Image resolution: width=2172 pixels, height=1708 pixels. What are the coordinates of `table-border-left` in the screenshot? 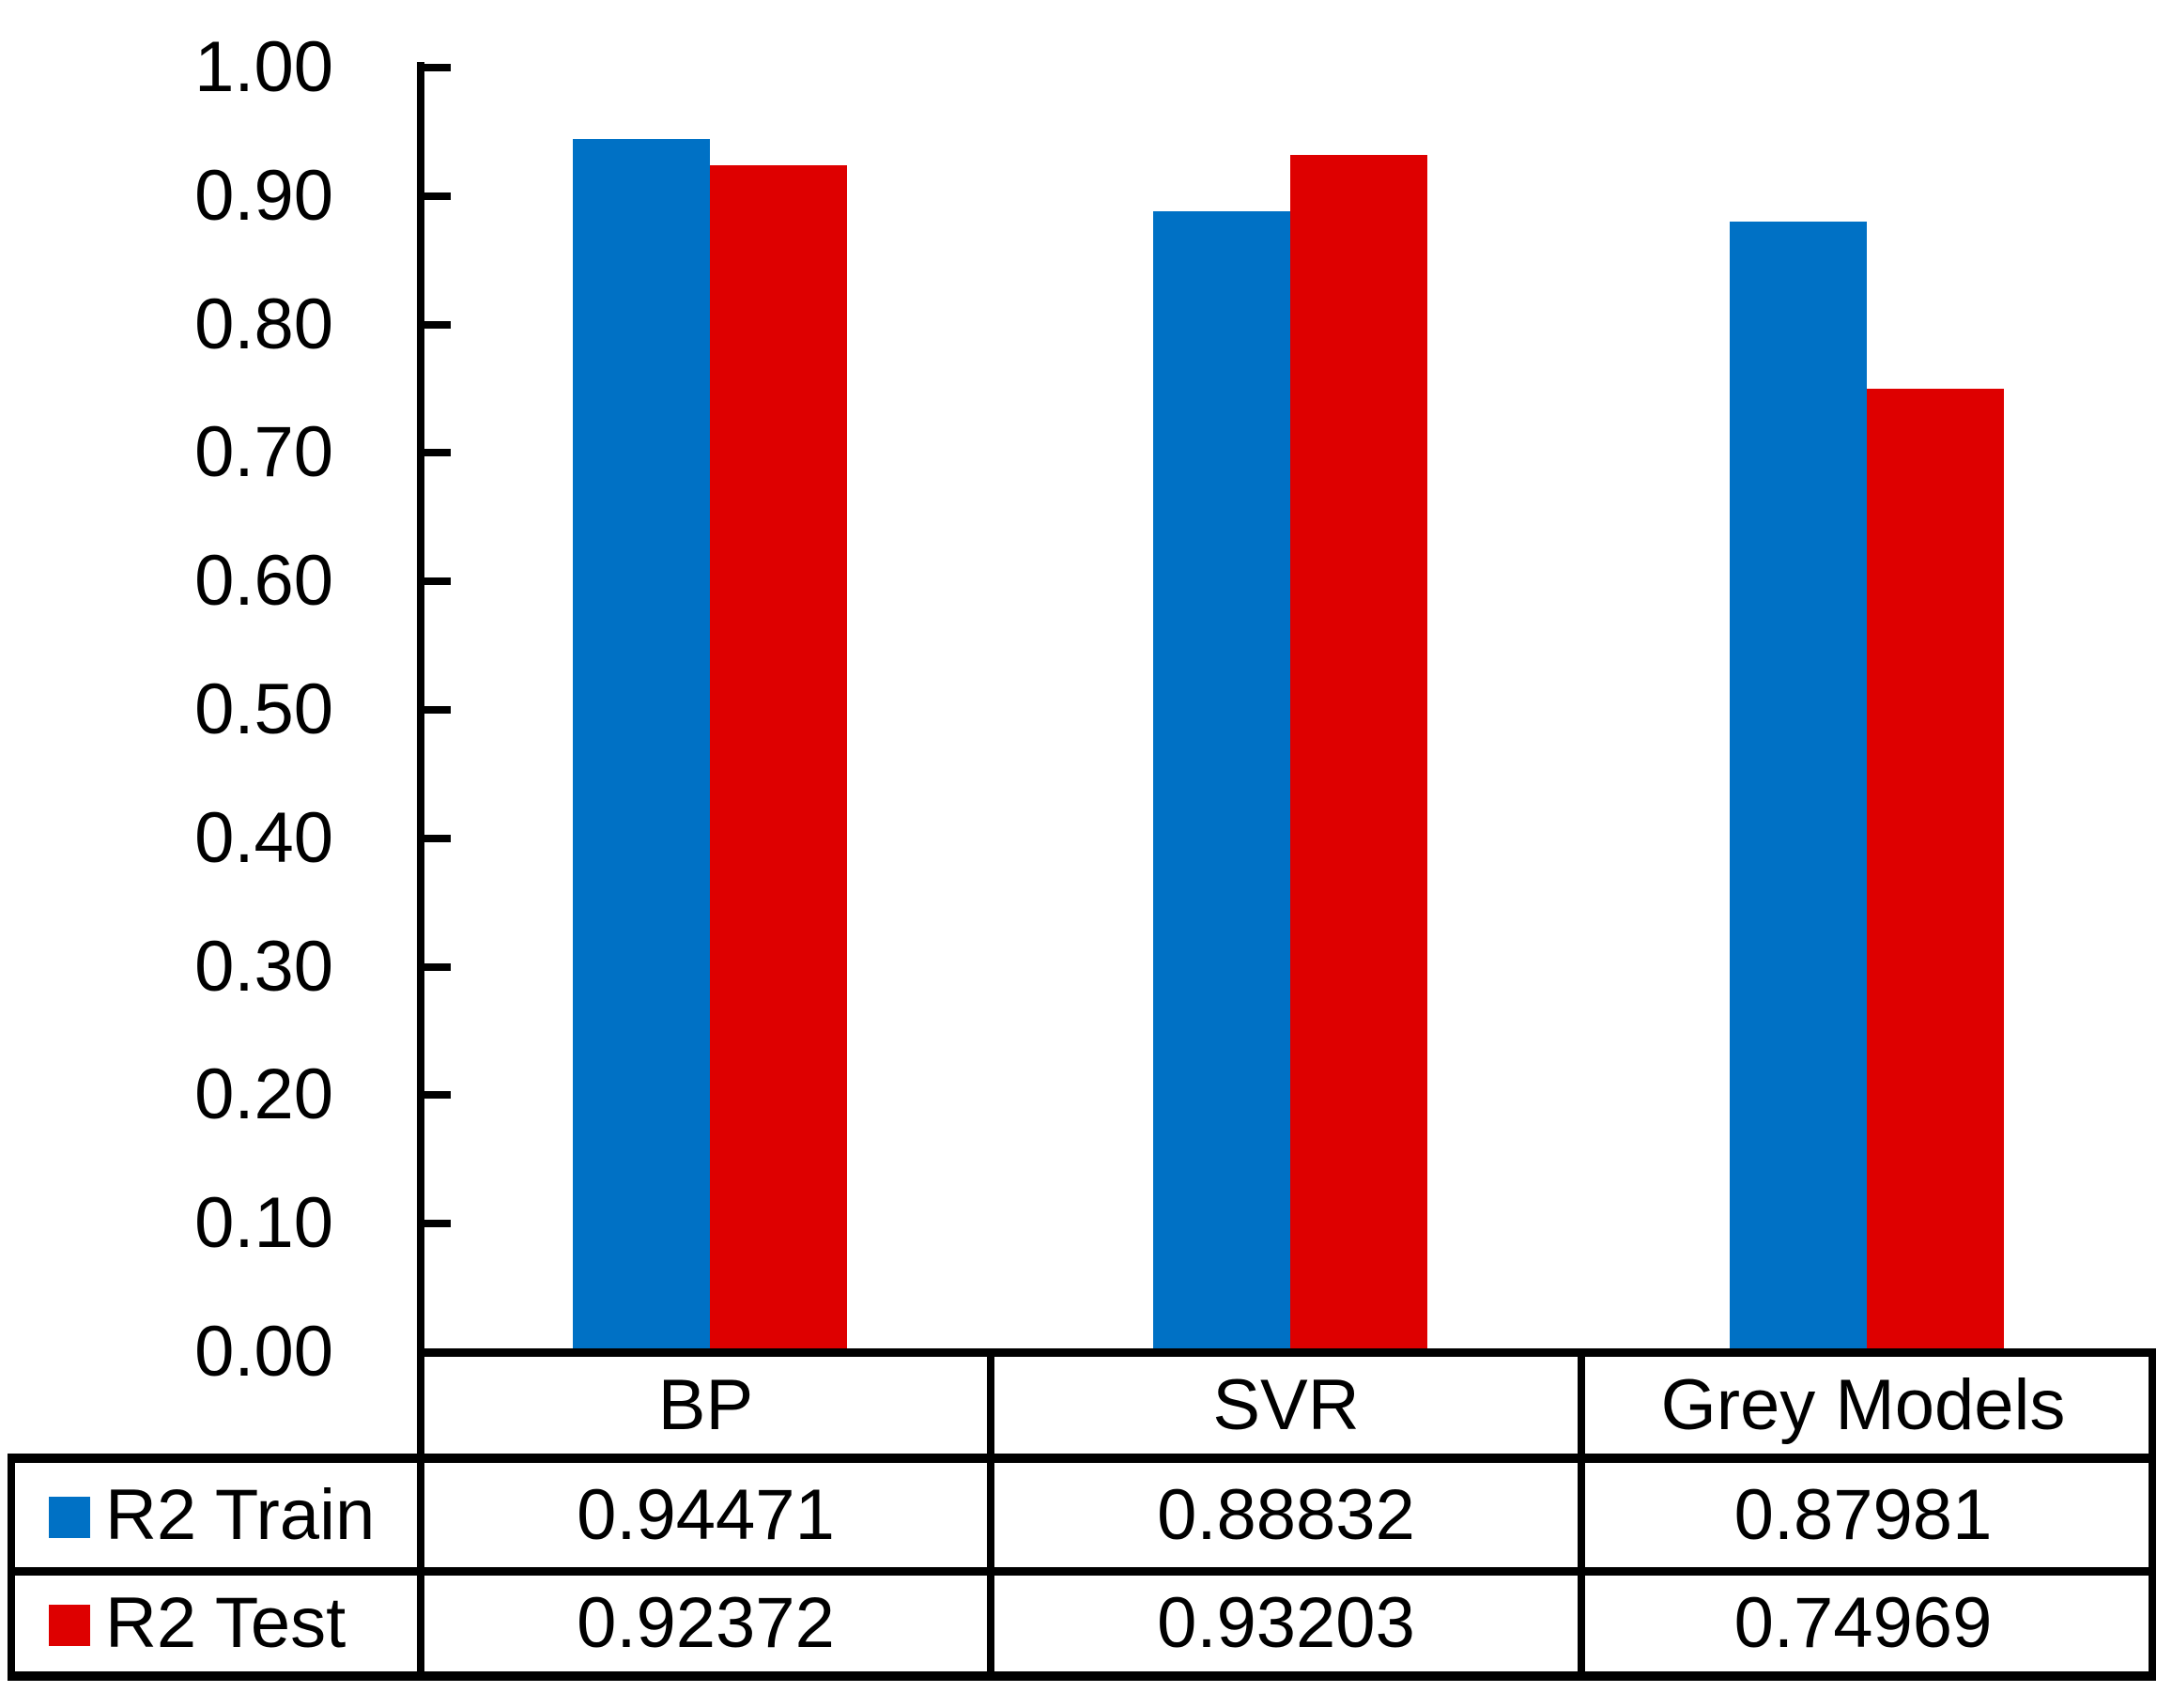 It's located at (11, 1567).